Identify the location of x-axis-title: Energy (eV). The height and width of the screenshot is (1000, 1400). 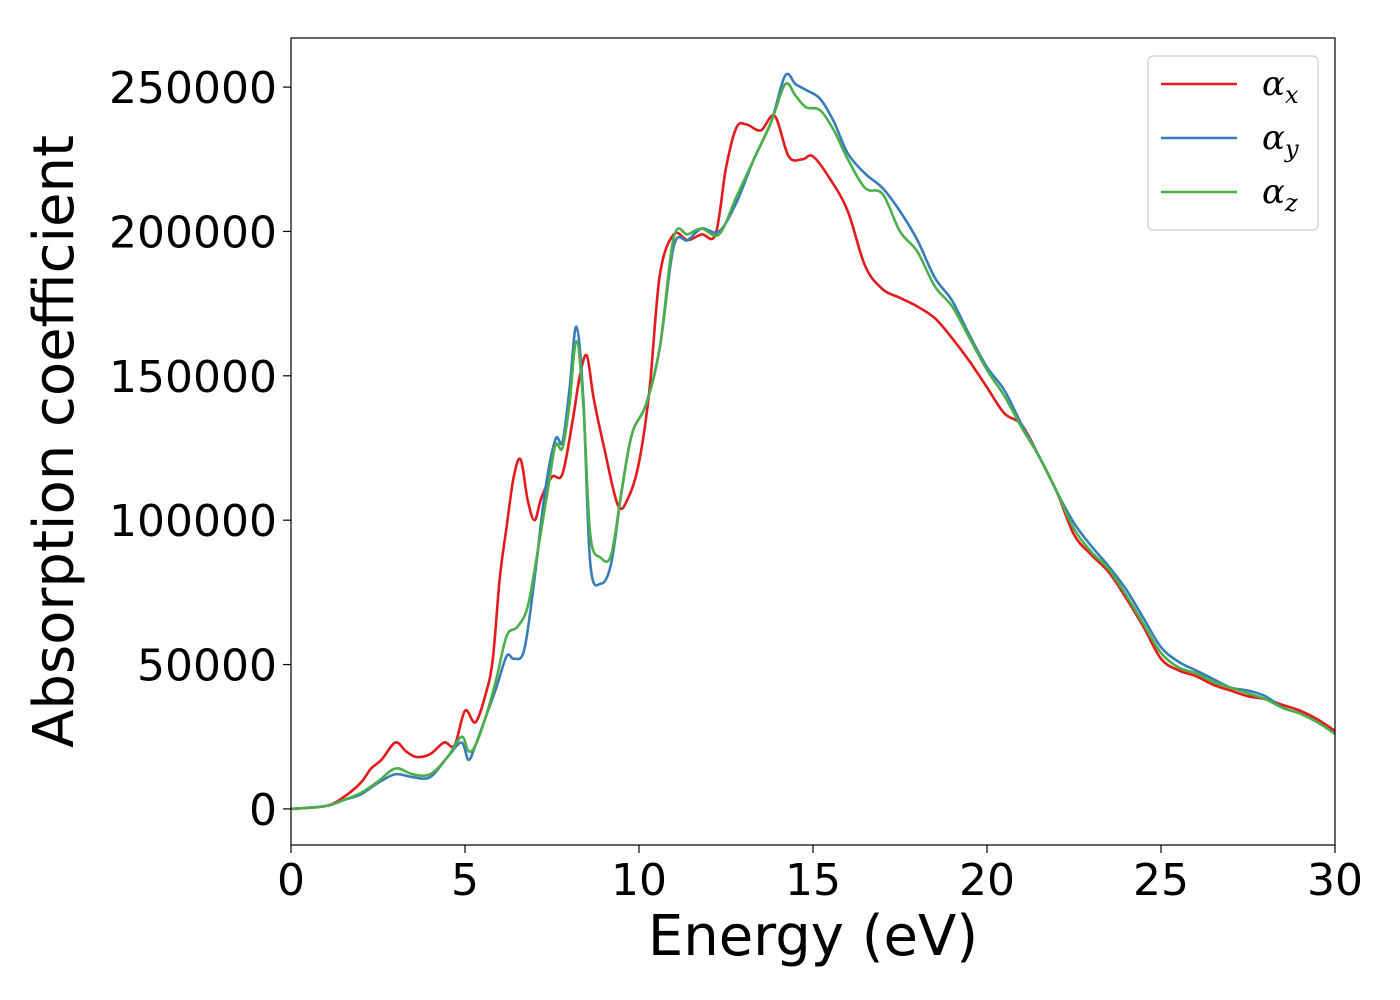
(813, 936).